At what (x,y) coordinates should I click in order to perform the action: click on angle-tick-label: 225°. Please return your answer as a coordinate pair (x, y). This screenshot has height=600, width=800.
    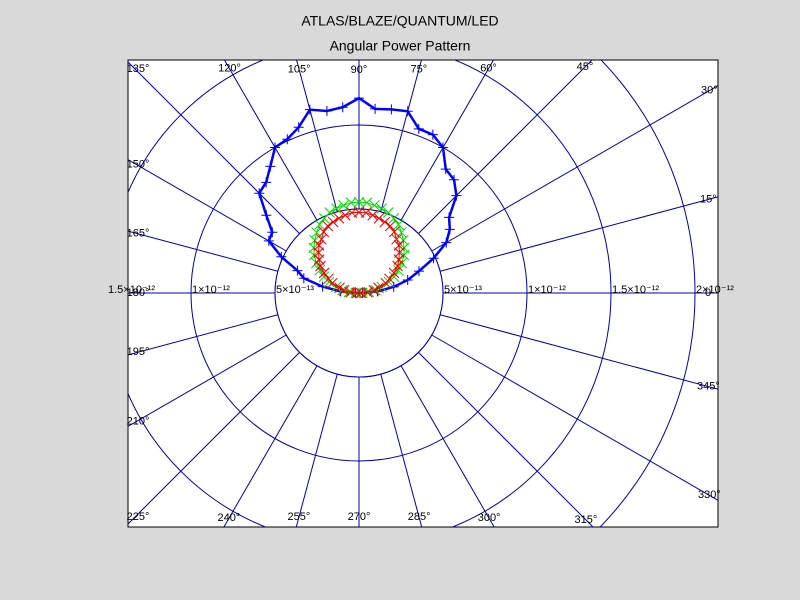
    Looking at the image, I should click on (138, 517).